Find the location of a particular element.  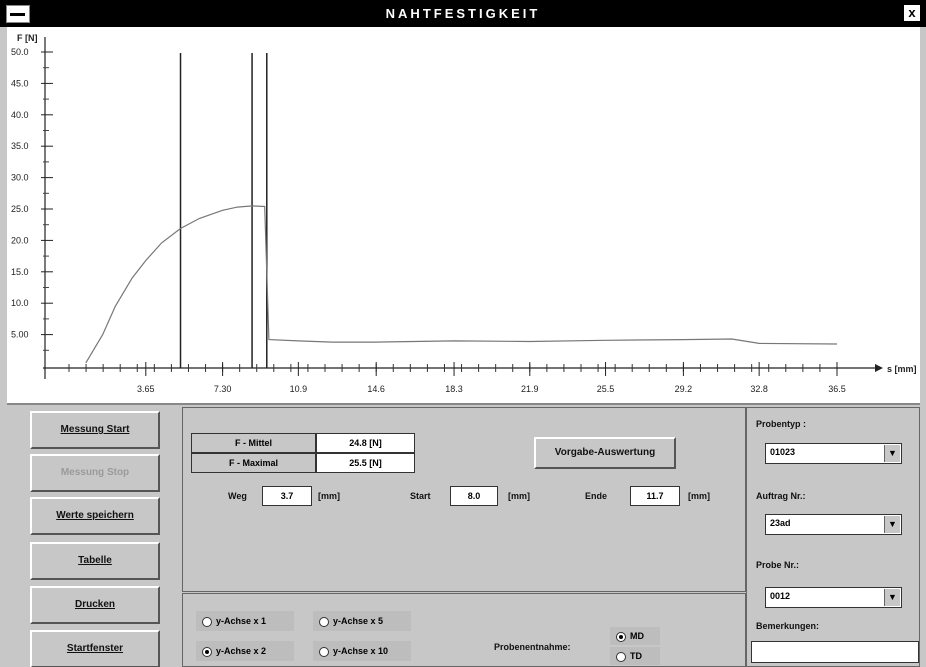

f-mittel-value: 24.8 [N] is located at coordinates (365, 443).